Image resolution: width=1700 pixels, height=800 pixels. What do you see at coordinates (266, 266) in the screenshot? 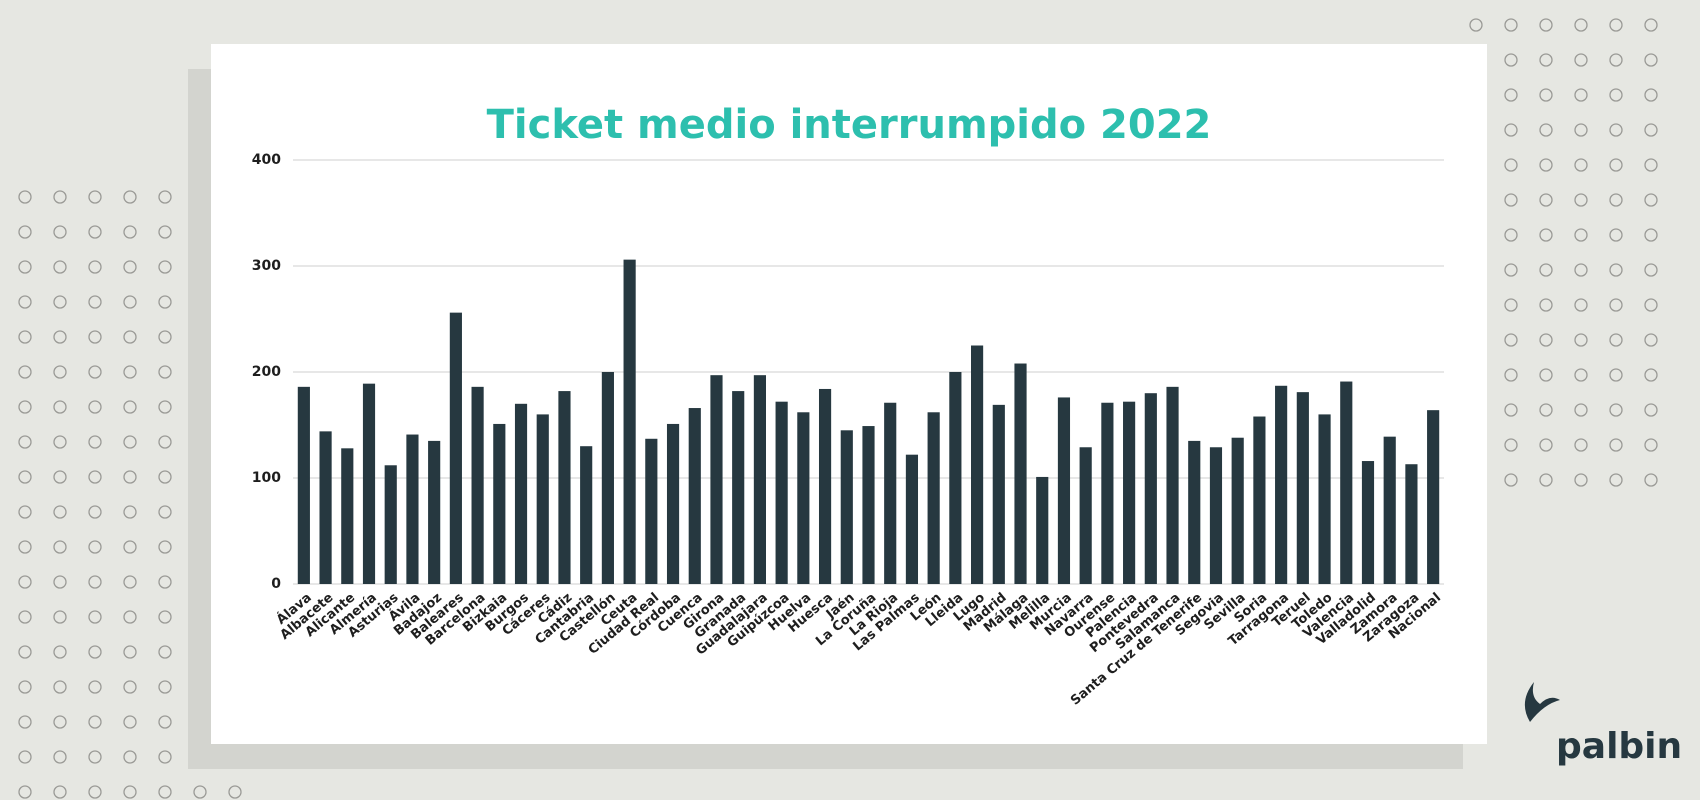
I see `y-tick-label: 300` at bounding box center [266, 266].